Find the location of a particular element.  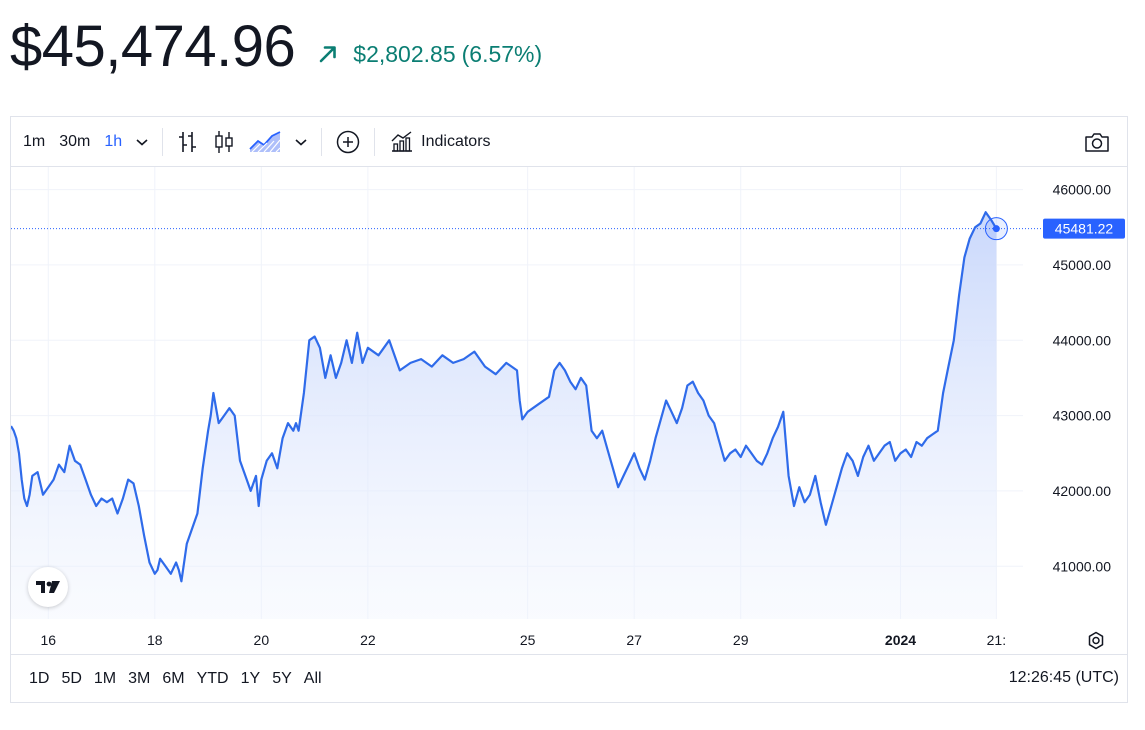

range-ytd-label: YTD is located at coordinates (212, 678).